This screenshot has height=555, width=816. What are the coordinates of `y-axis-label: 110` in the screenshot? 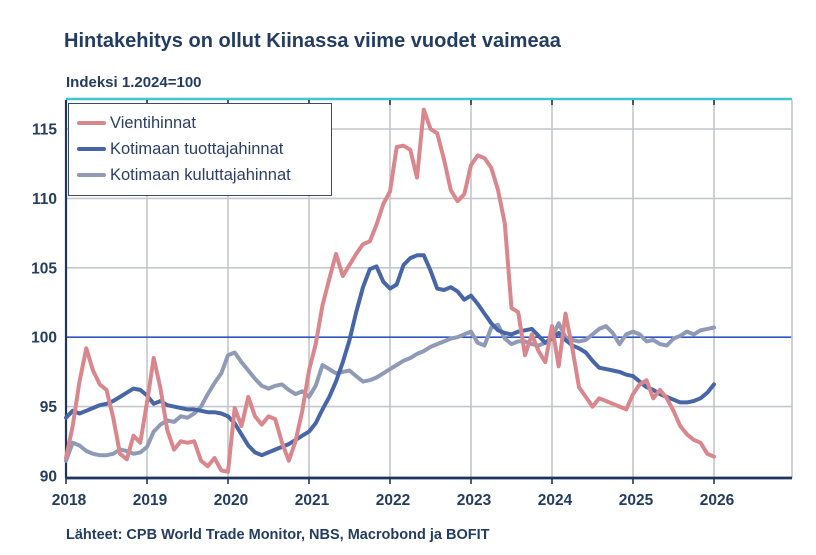 It's located at (44, 199).